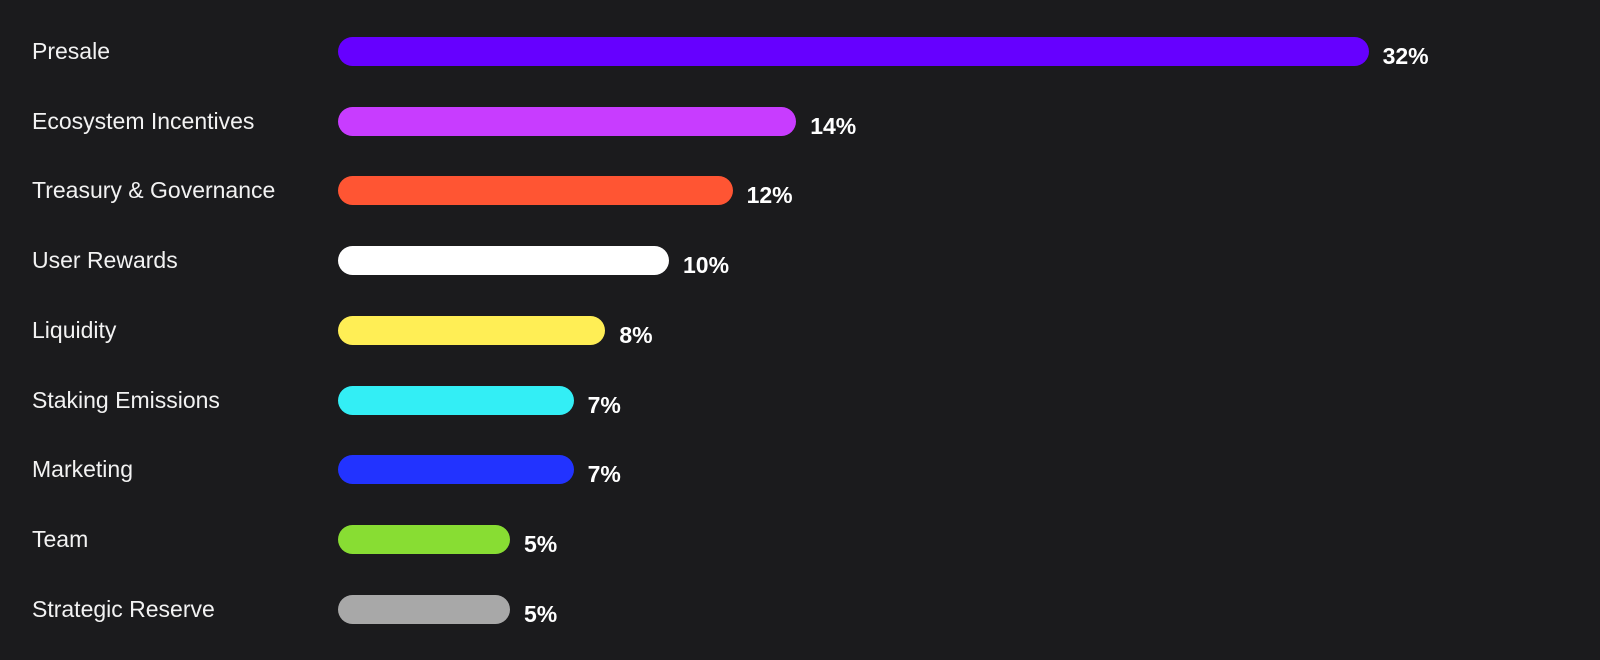  Describe the element at coordinates (800, 540) in the screenshot. I see `bar-row: Team 5%` at that location.